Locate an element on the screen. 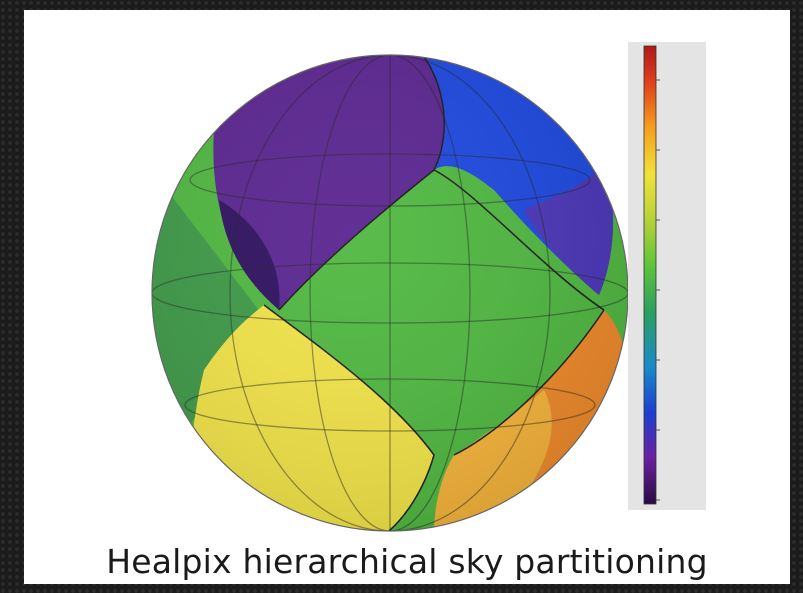 This screenshot has width=803, height=593. colorbar-ticks is located at coordinates (658, 290).